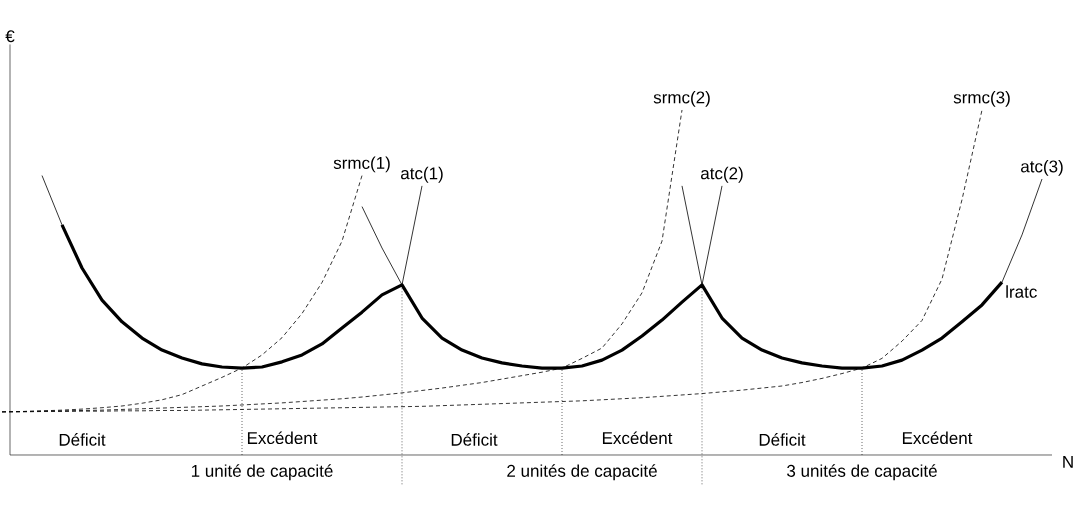  What do you see at coordinates (981, 98) in the screenshot?
I see `series-label: srmc(3)` at bounding box center [981, 98].